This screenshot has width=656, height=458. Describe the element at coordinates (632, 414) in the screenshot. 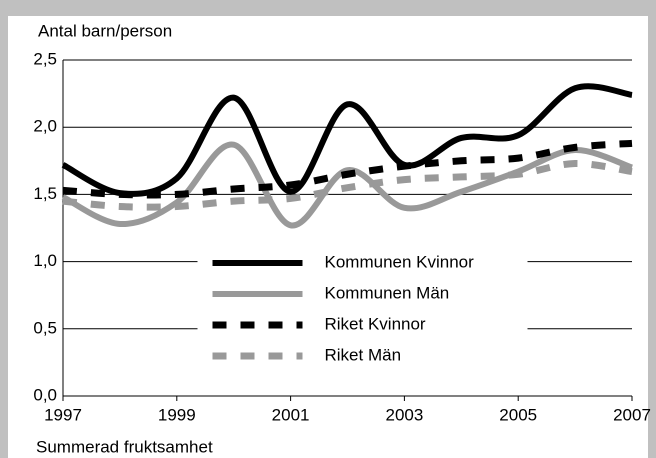

I see `x-tick-label: 2007` at that location.